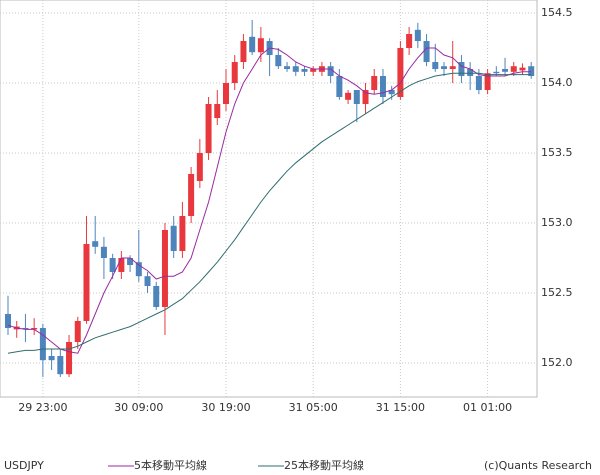 This screenshot has width=600, height=475. Describe the element at coordinates (324, 465) in the screenshot. I see `legend-label: 25本移動平均線` at that location.